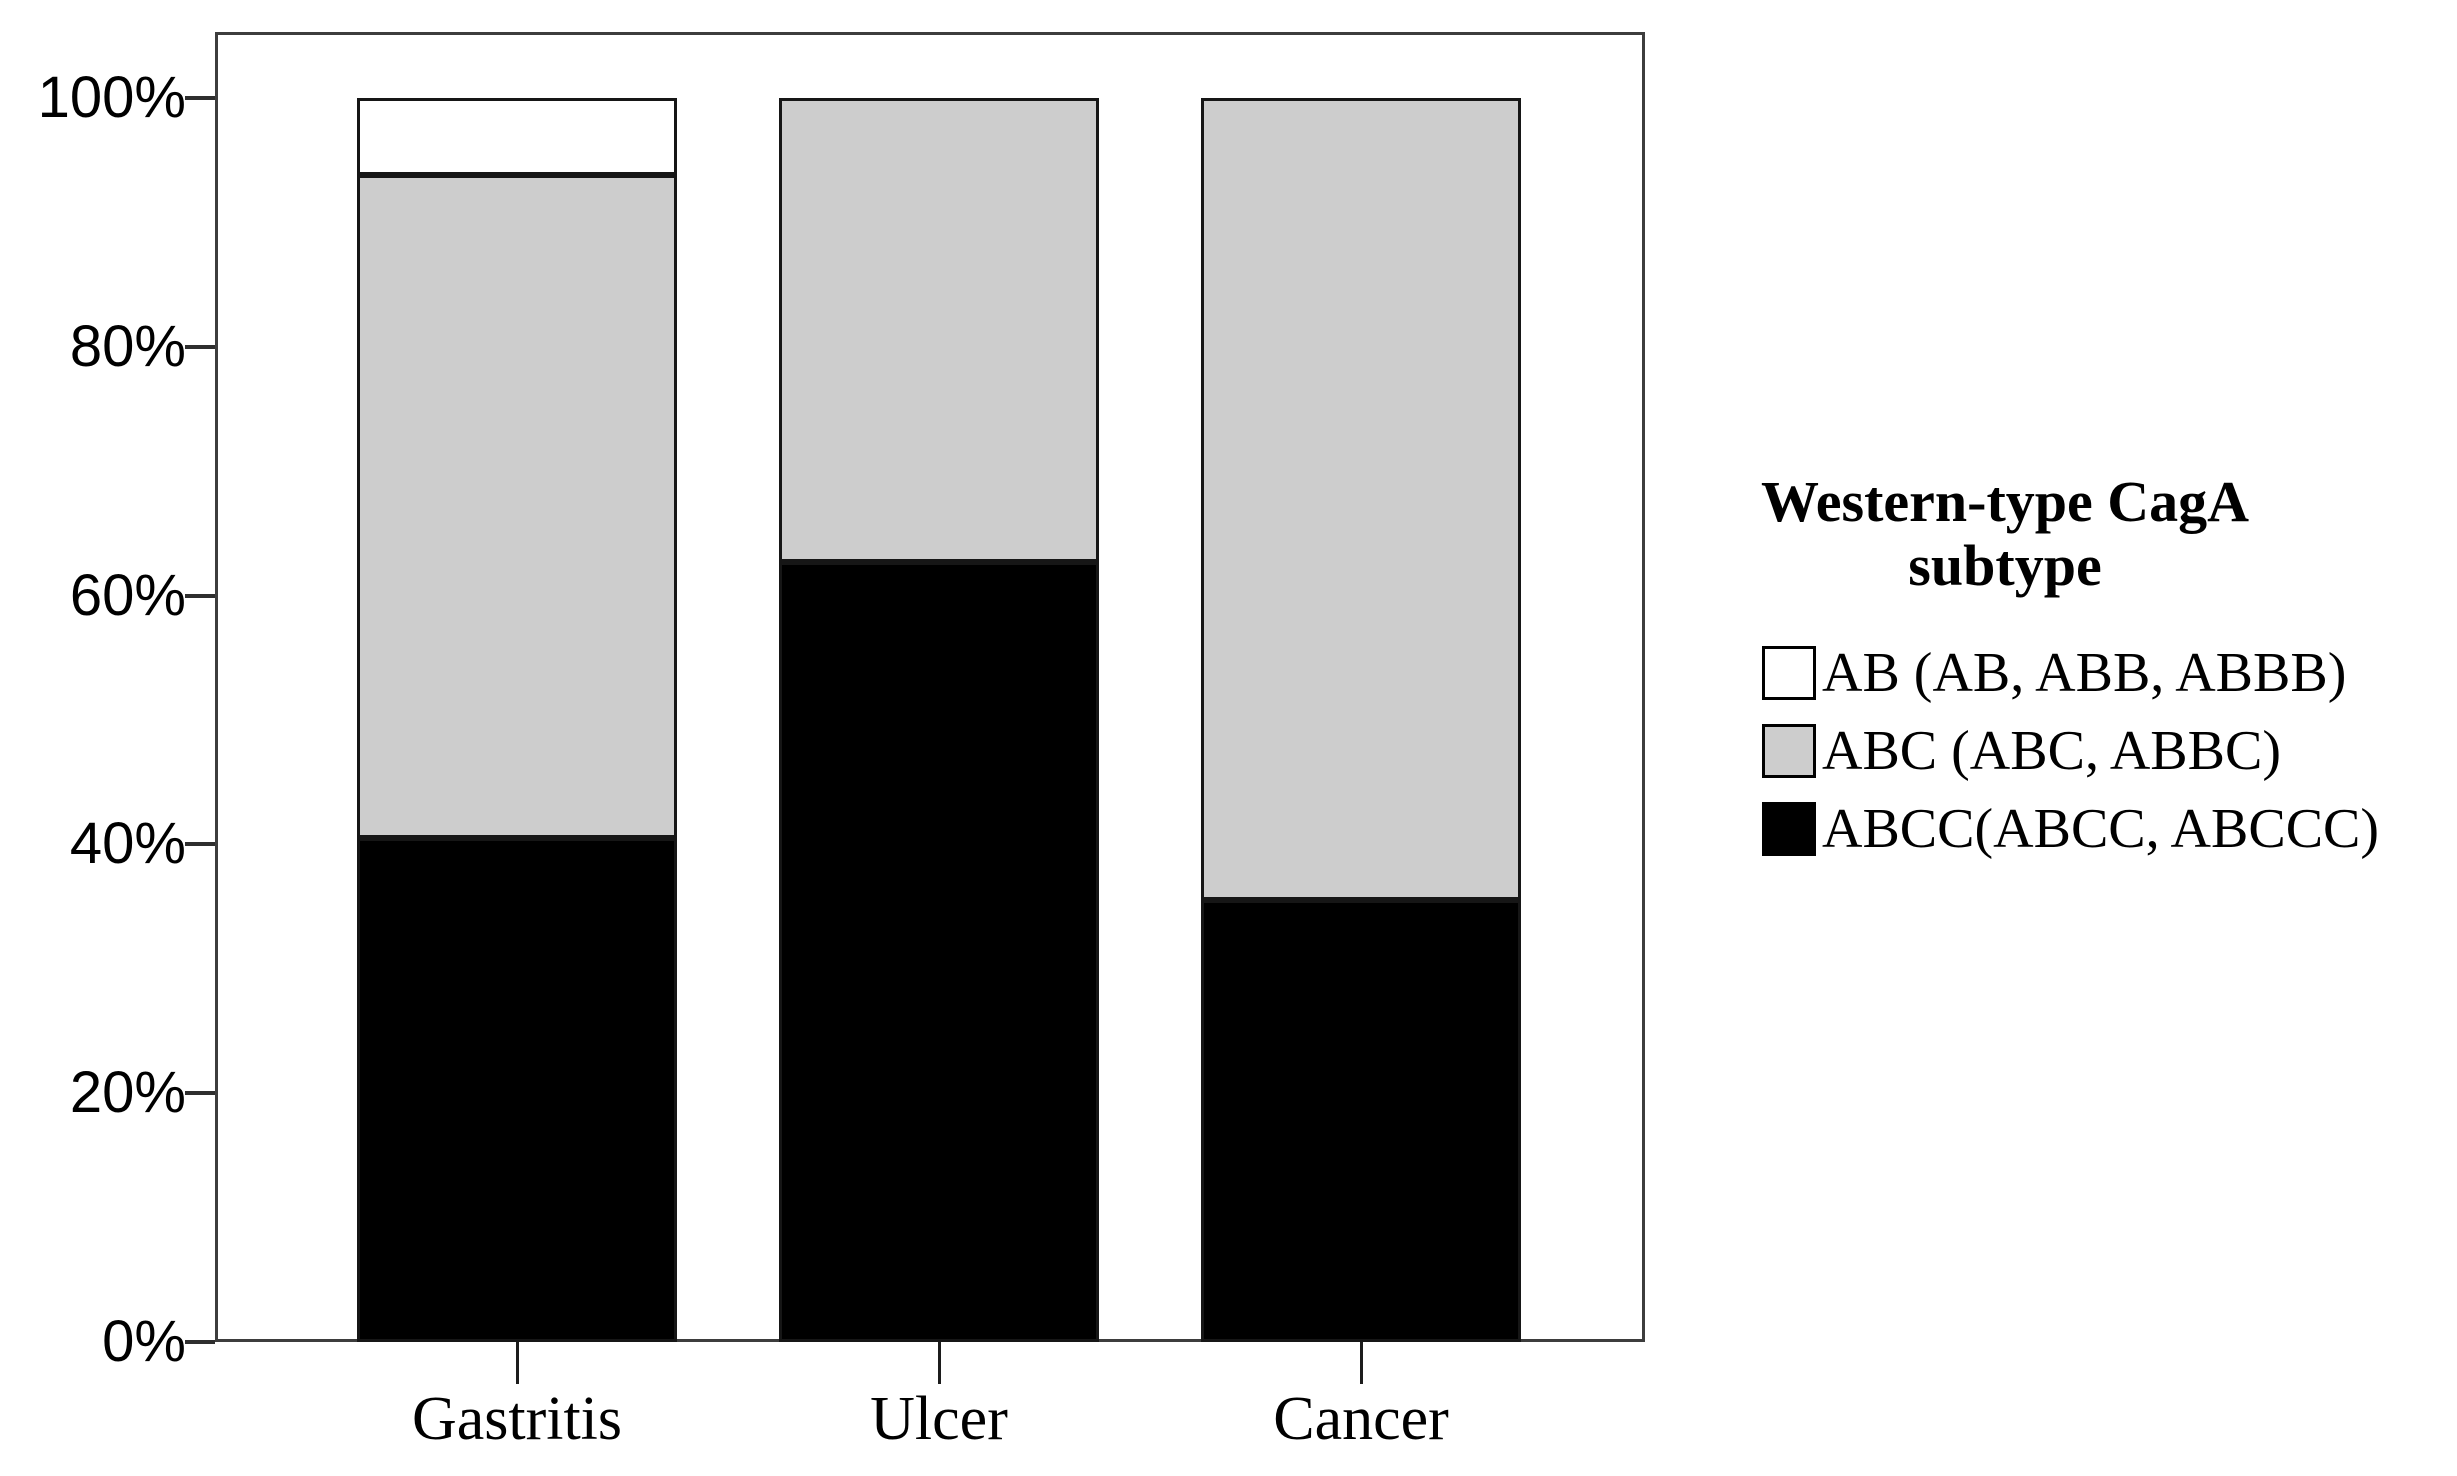  What do you see at coordinates (939, 1419) in the screenshot?
I see `x-axis-label-ulcer: Ulcer` at bounding box center [939, 1419].